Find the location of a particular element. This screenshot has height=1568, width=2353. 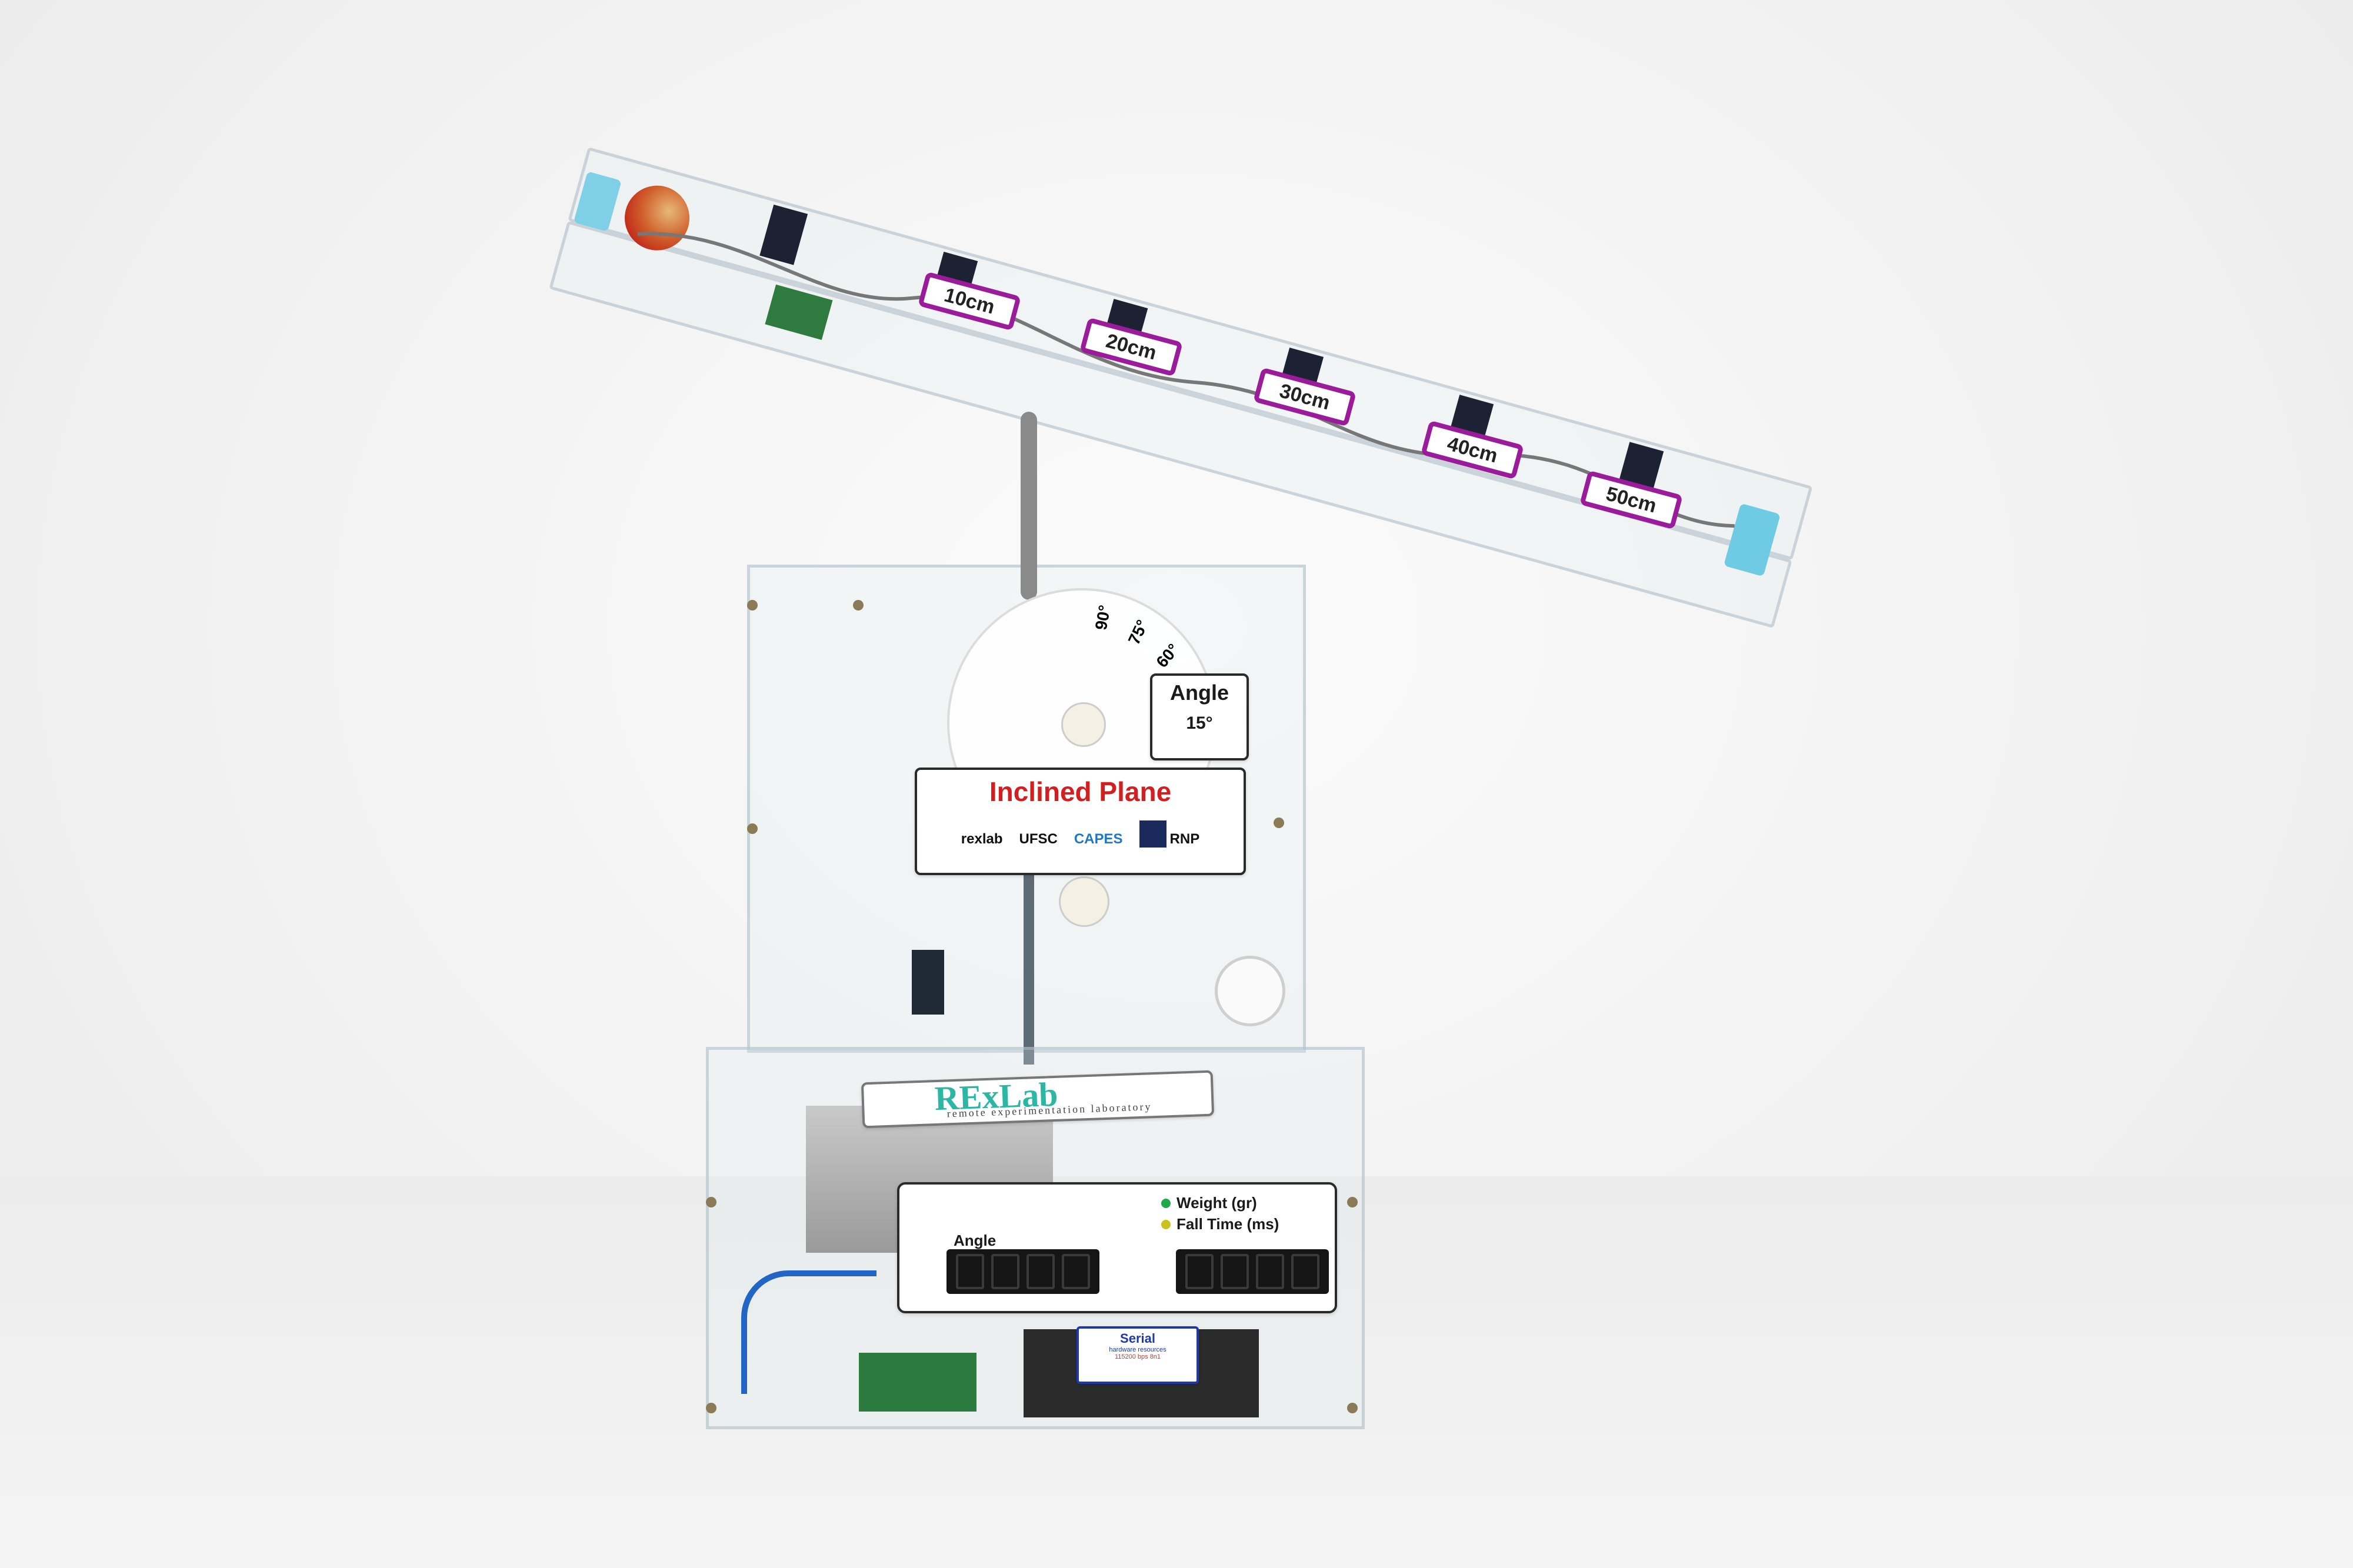

green-led-icon is located at coordinates (1166, 1203).